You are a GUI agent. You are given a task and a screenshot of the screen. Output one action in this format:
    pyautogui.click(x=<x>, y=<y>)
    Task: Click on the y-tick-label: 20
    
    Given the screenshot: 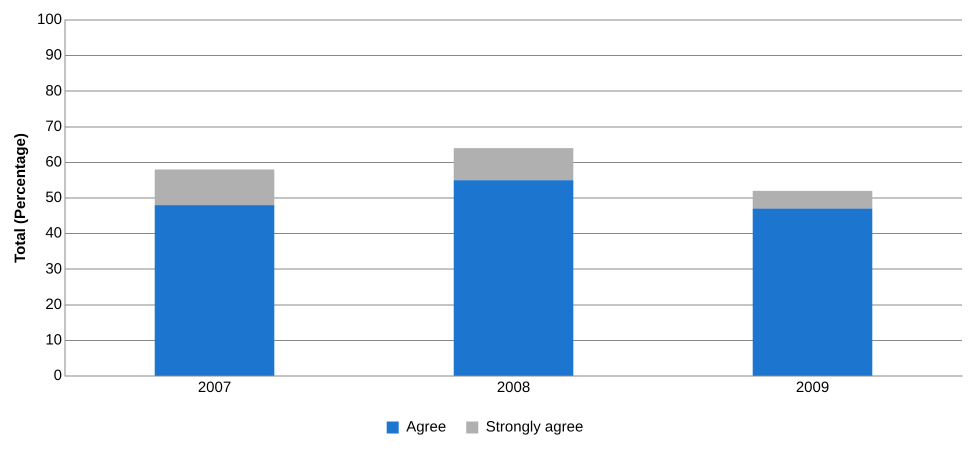 What is the action you would take?
    pyautogui.click(x=53, y=304)
    